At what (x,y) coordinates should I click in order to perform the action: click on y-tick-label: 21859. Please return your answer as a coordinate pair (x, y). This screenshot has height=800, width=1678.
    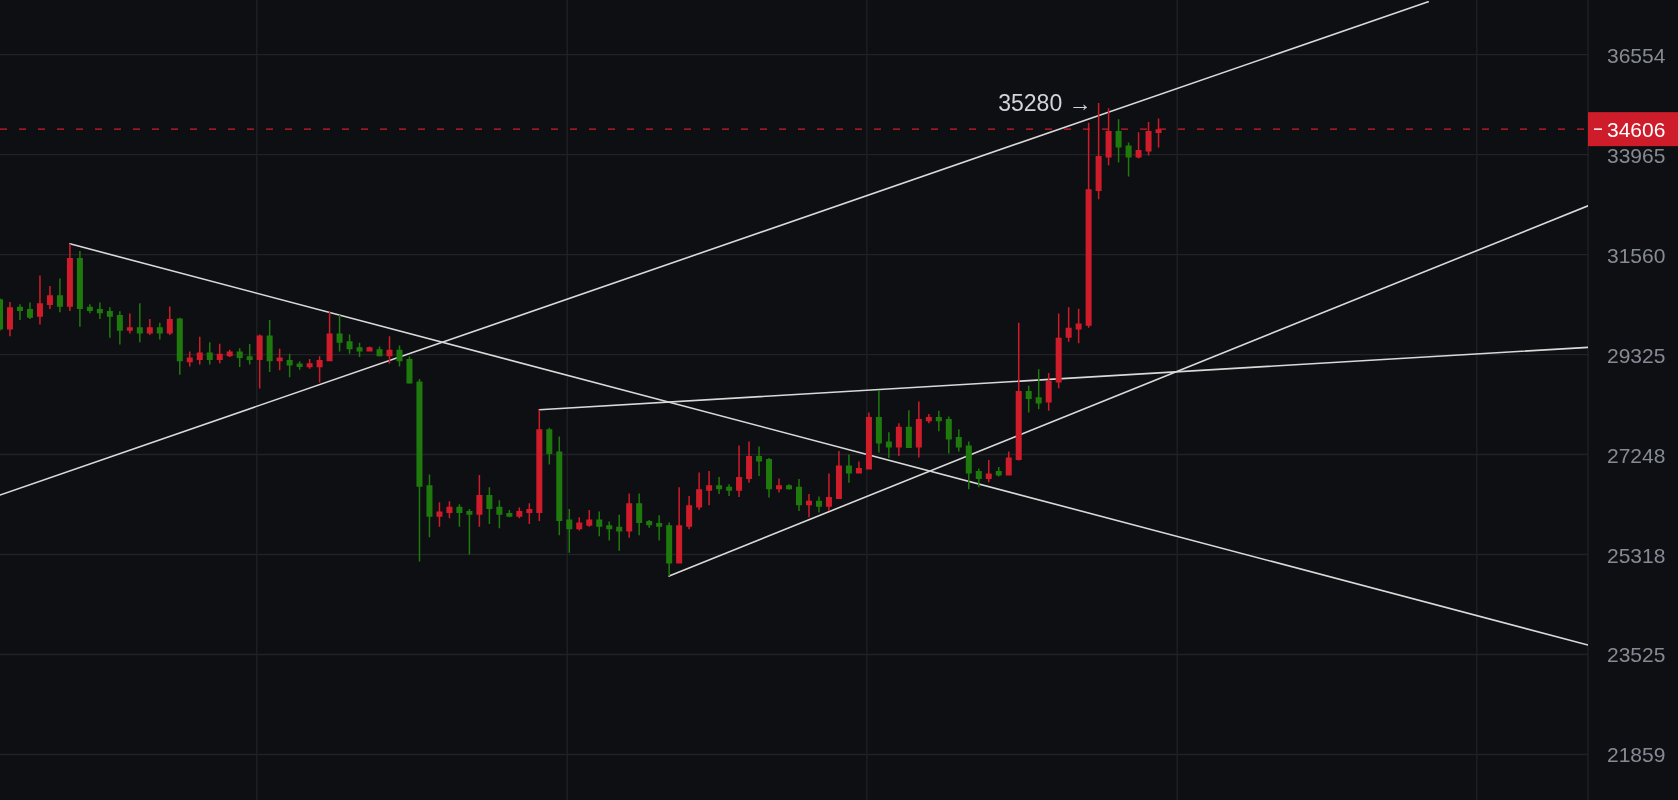
    Looking at the image, I should click on (1636, 754).